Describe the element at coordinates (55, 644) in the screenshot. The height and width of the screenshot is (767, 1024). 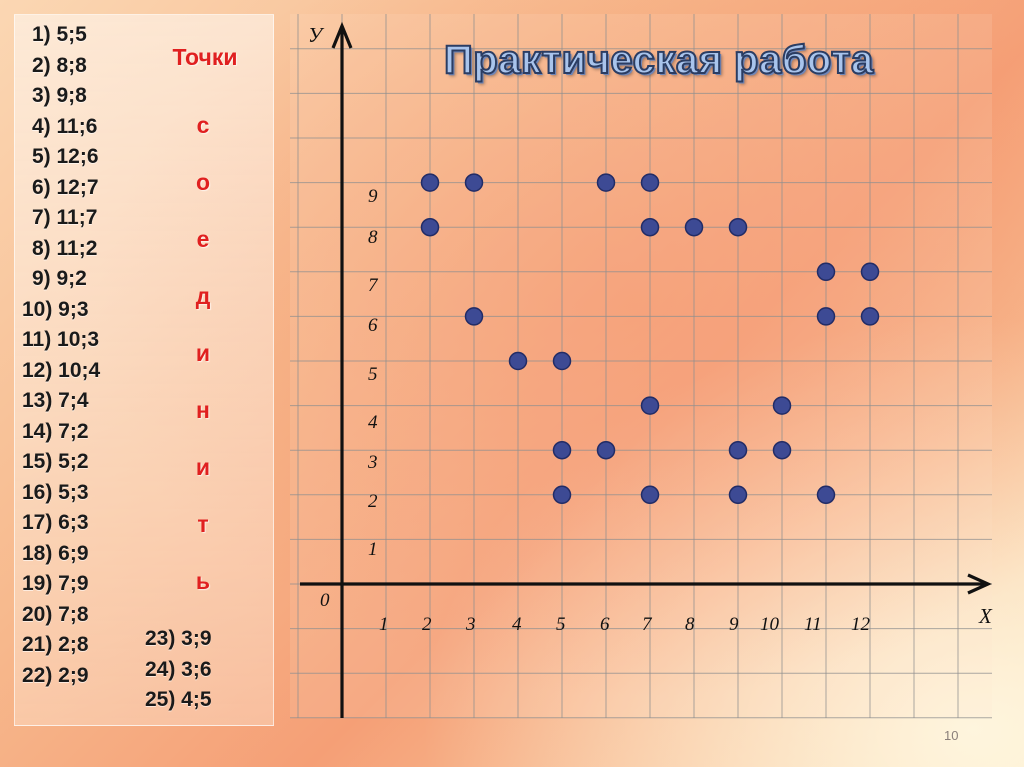
I see `point-list-item: 21) 2;8` at that location.